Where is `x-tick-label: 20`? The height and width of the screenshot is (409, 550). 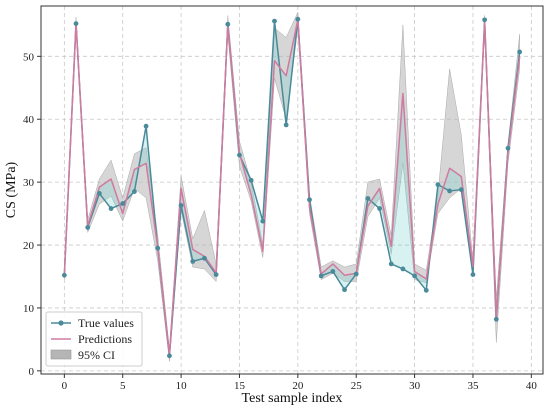
x-tick-label: 20 is located at coordinates (298, 386).